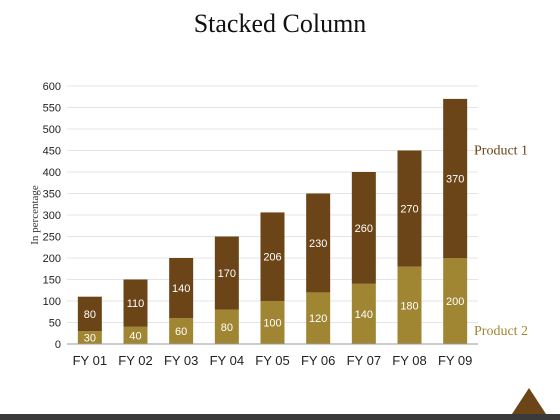 The height and width of the screenshot is (420, 560). I want to click on y-tick-label: 450, so click(52, 152).